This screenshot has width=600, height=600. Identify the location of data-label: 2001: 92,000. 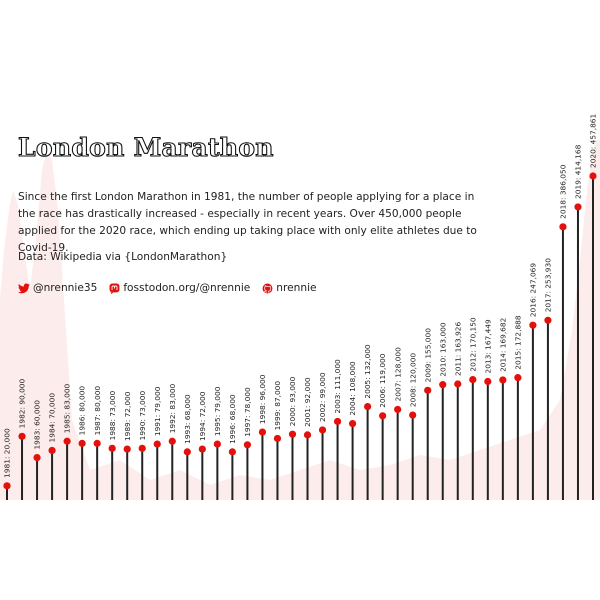
(307, 402).